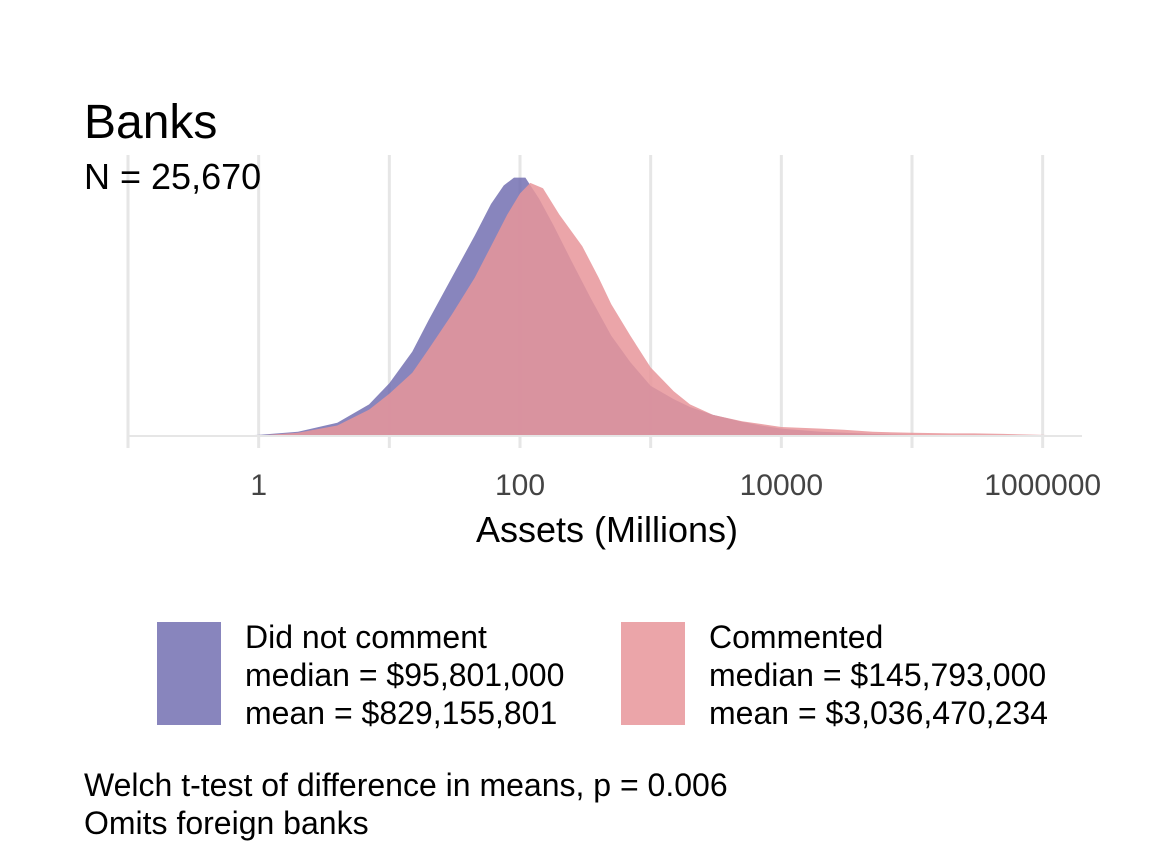 This screenshot has height=864, width=1152. Describe the element at coordinates (401, 713) in the screenshot. I see `legend-mean: mean = $829,155,801` at that location.